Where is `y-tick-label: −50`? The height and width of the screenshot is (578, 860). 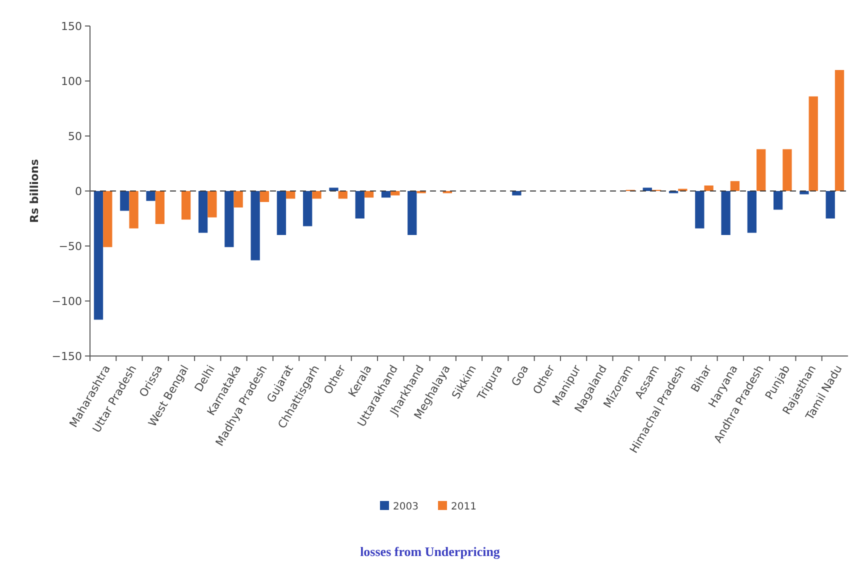
y-tick-label: −50 is located at coordinates (70, 246).